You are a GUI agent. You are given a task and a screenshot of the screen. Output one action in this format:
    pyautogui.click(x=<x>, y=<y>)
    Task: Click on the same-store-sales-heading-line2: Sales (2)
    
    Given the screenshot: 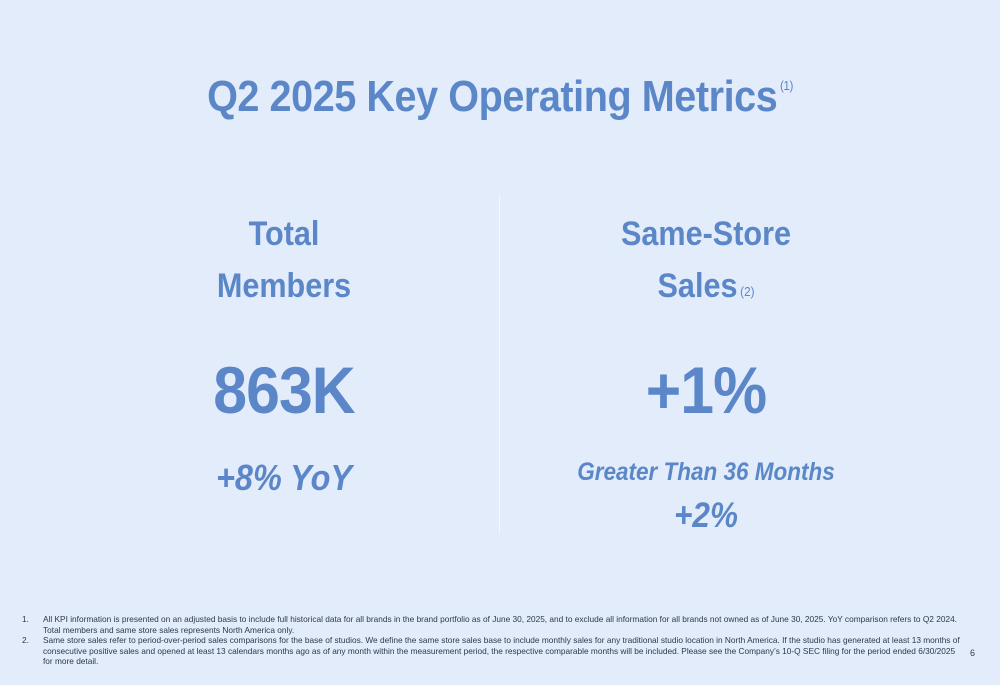 What is the action you would take?
    pyautogui.click(x=706, y=286)
    